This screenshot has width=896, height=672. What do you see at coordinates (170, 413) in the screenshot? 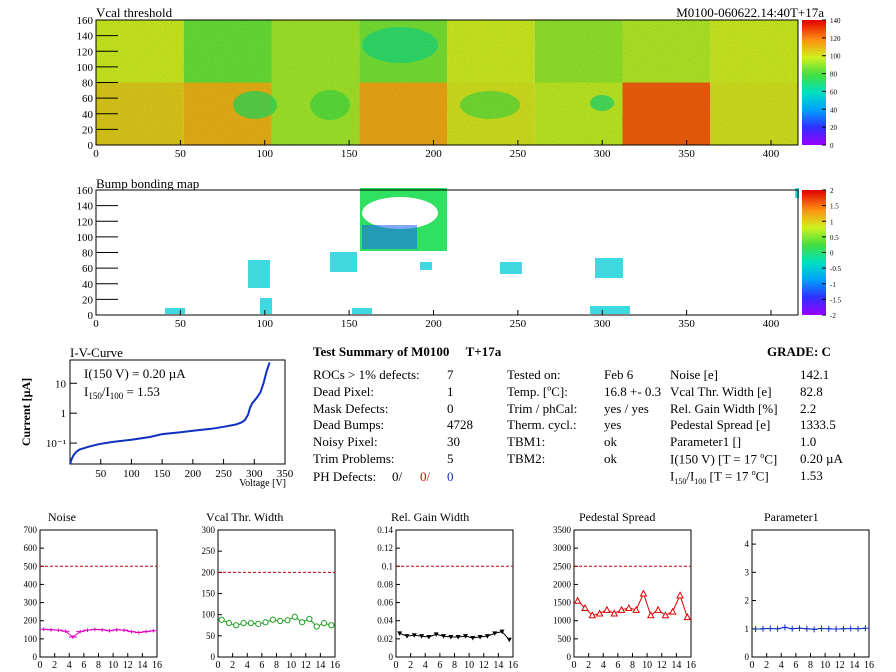
I see `iv-series-line` at bounding box center [170, 413].